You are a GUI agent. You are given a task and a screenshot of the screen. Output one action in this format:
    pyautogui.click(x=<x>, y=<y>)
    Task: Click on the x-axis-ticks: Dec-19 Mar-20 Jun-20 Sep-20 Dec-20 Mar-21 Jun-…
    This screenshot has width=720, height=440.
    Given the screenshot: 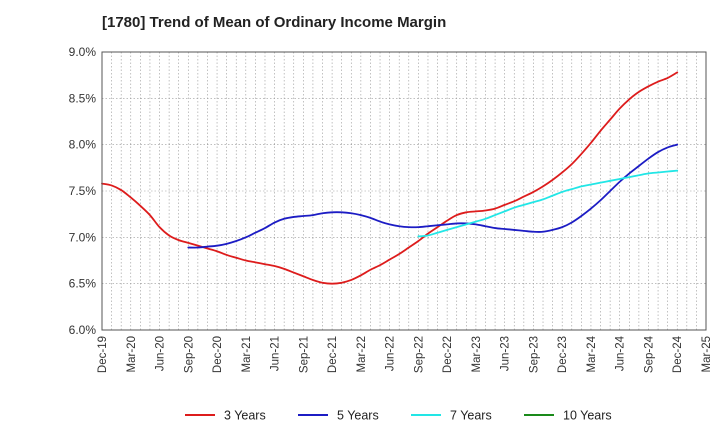 What is the action you would take?
    pyautogui.click(x=405, y=354)
    